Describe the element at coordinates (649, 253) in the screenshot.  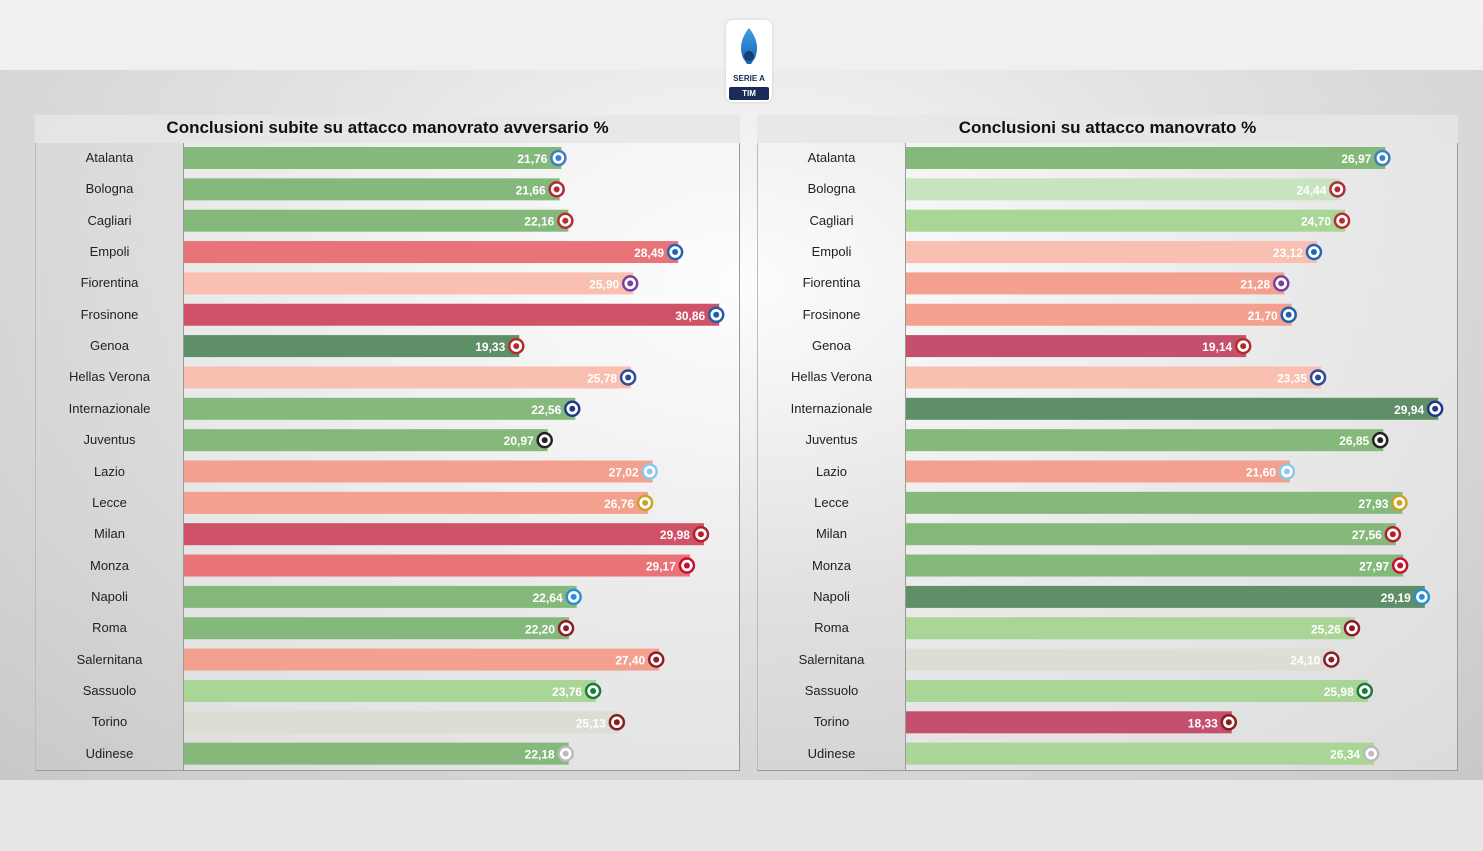
I see `data-label: 28,49` at that location.